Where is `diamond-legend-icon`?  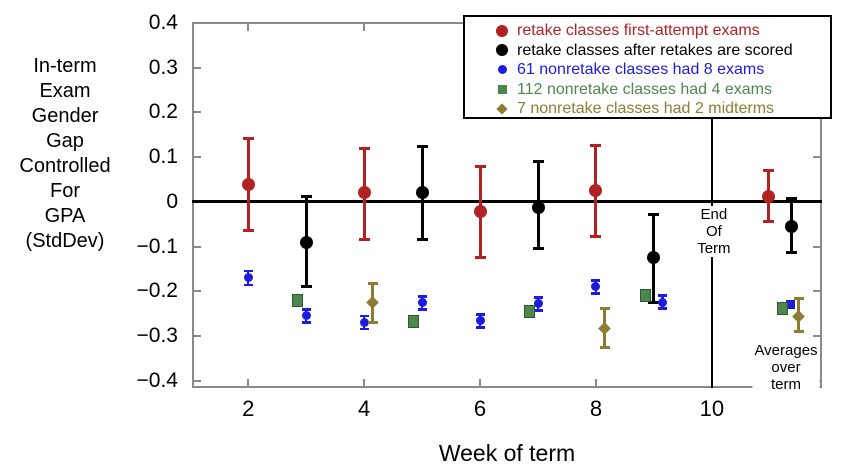 diamond-legend-icon is located at coordinates (502, 109).